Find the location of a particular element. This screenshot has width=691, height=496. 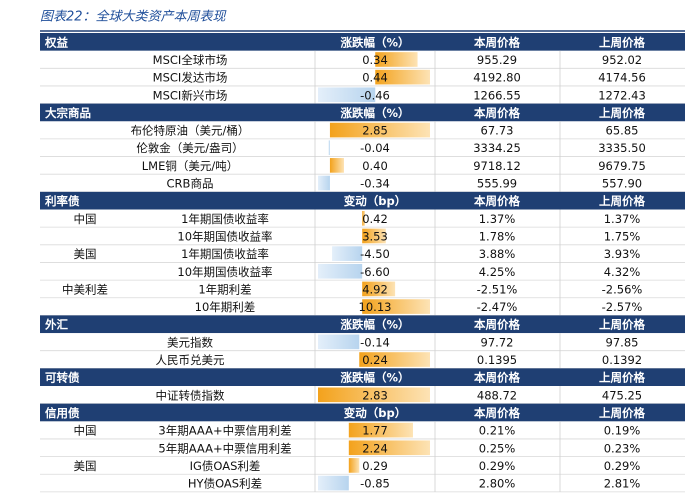

row-label: MSCI全球市场 is located at coordinates (190, 60).